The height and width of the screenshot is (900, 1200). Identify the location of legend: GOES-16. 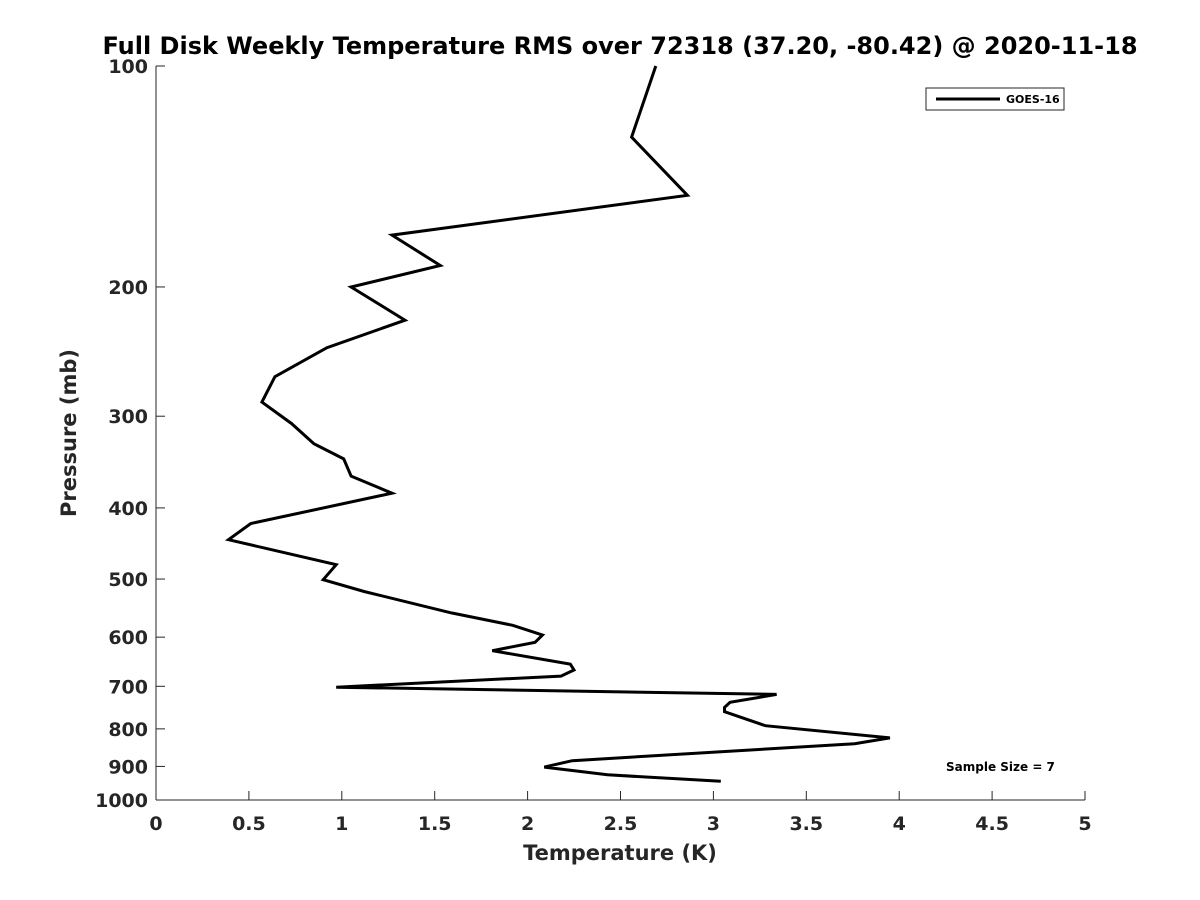
(995, 99).